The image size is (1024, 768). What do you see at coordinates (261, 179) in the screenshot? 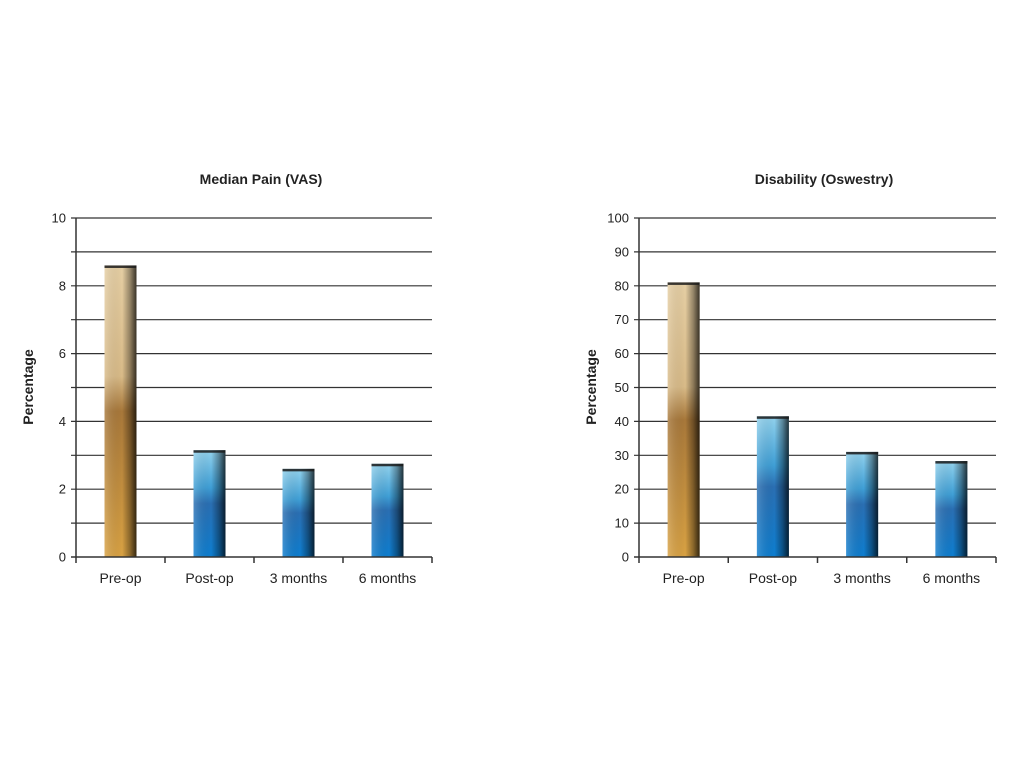
I see `chart-title: Median Pain (VAS)` at bounding box center [261, 179].